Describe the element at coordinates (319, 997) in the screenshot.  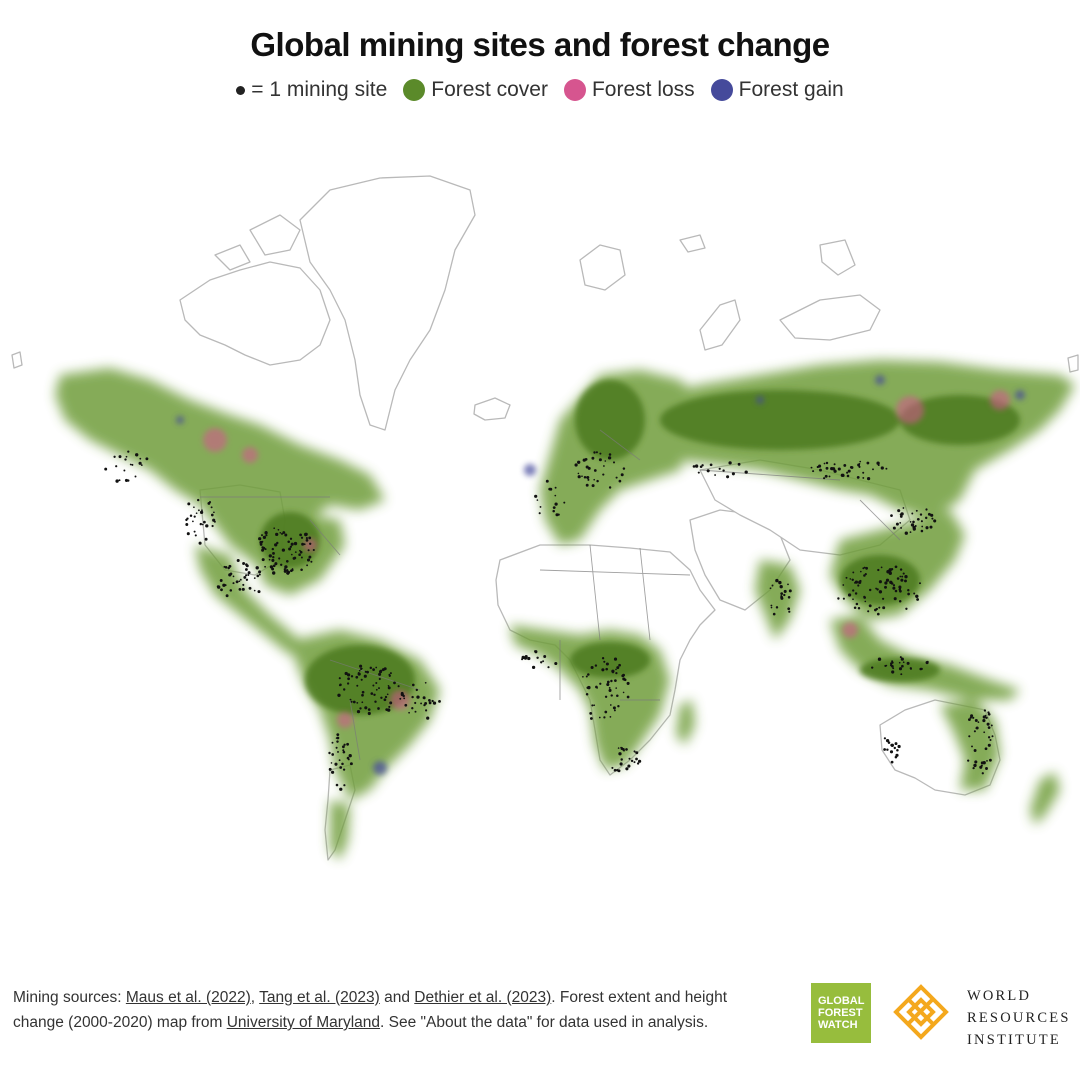
I see `link-tang: Tang et al. (2023)` at that location.